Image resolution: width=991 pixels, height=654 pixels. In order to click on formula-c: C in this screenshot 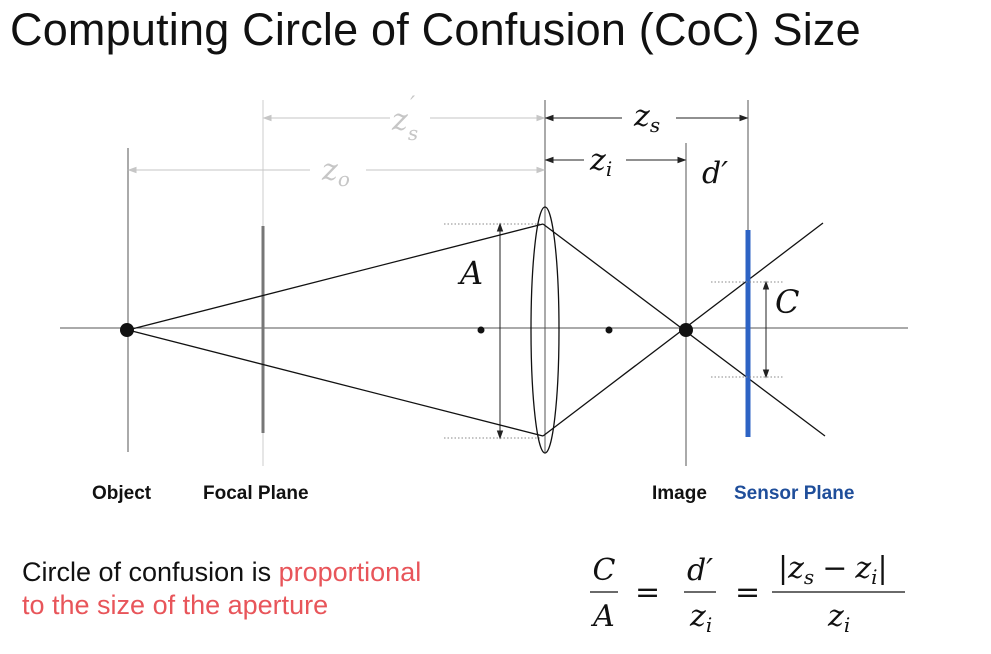, I will do `click(604, 570)`.